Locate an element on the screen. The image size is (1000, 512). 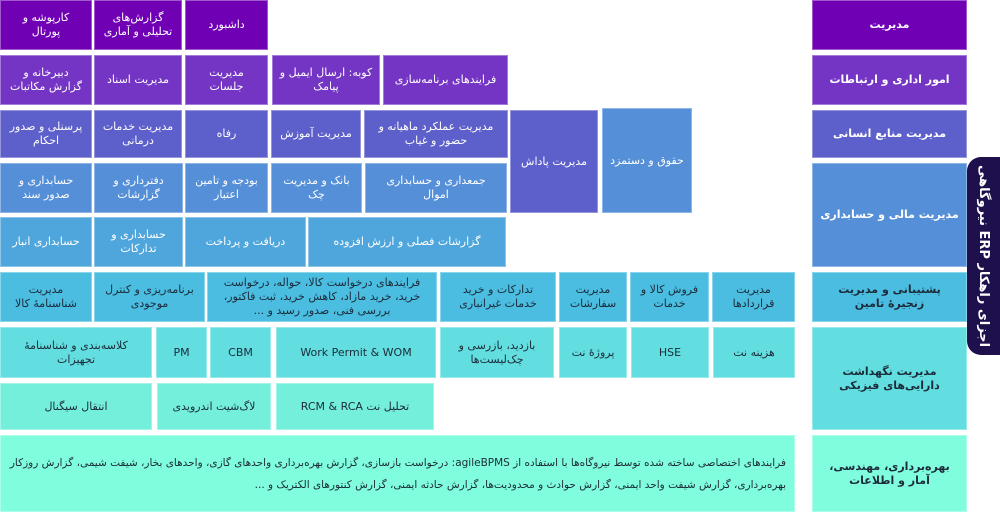
module-finance-2-2: حسابداری و تدارکات is located at coordinates (138, 242).